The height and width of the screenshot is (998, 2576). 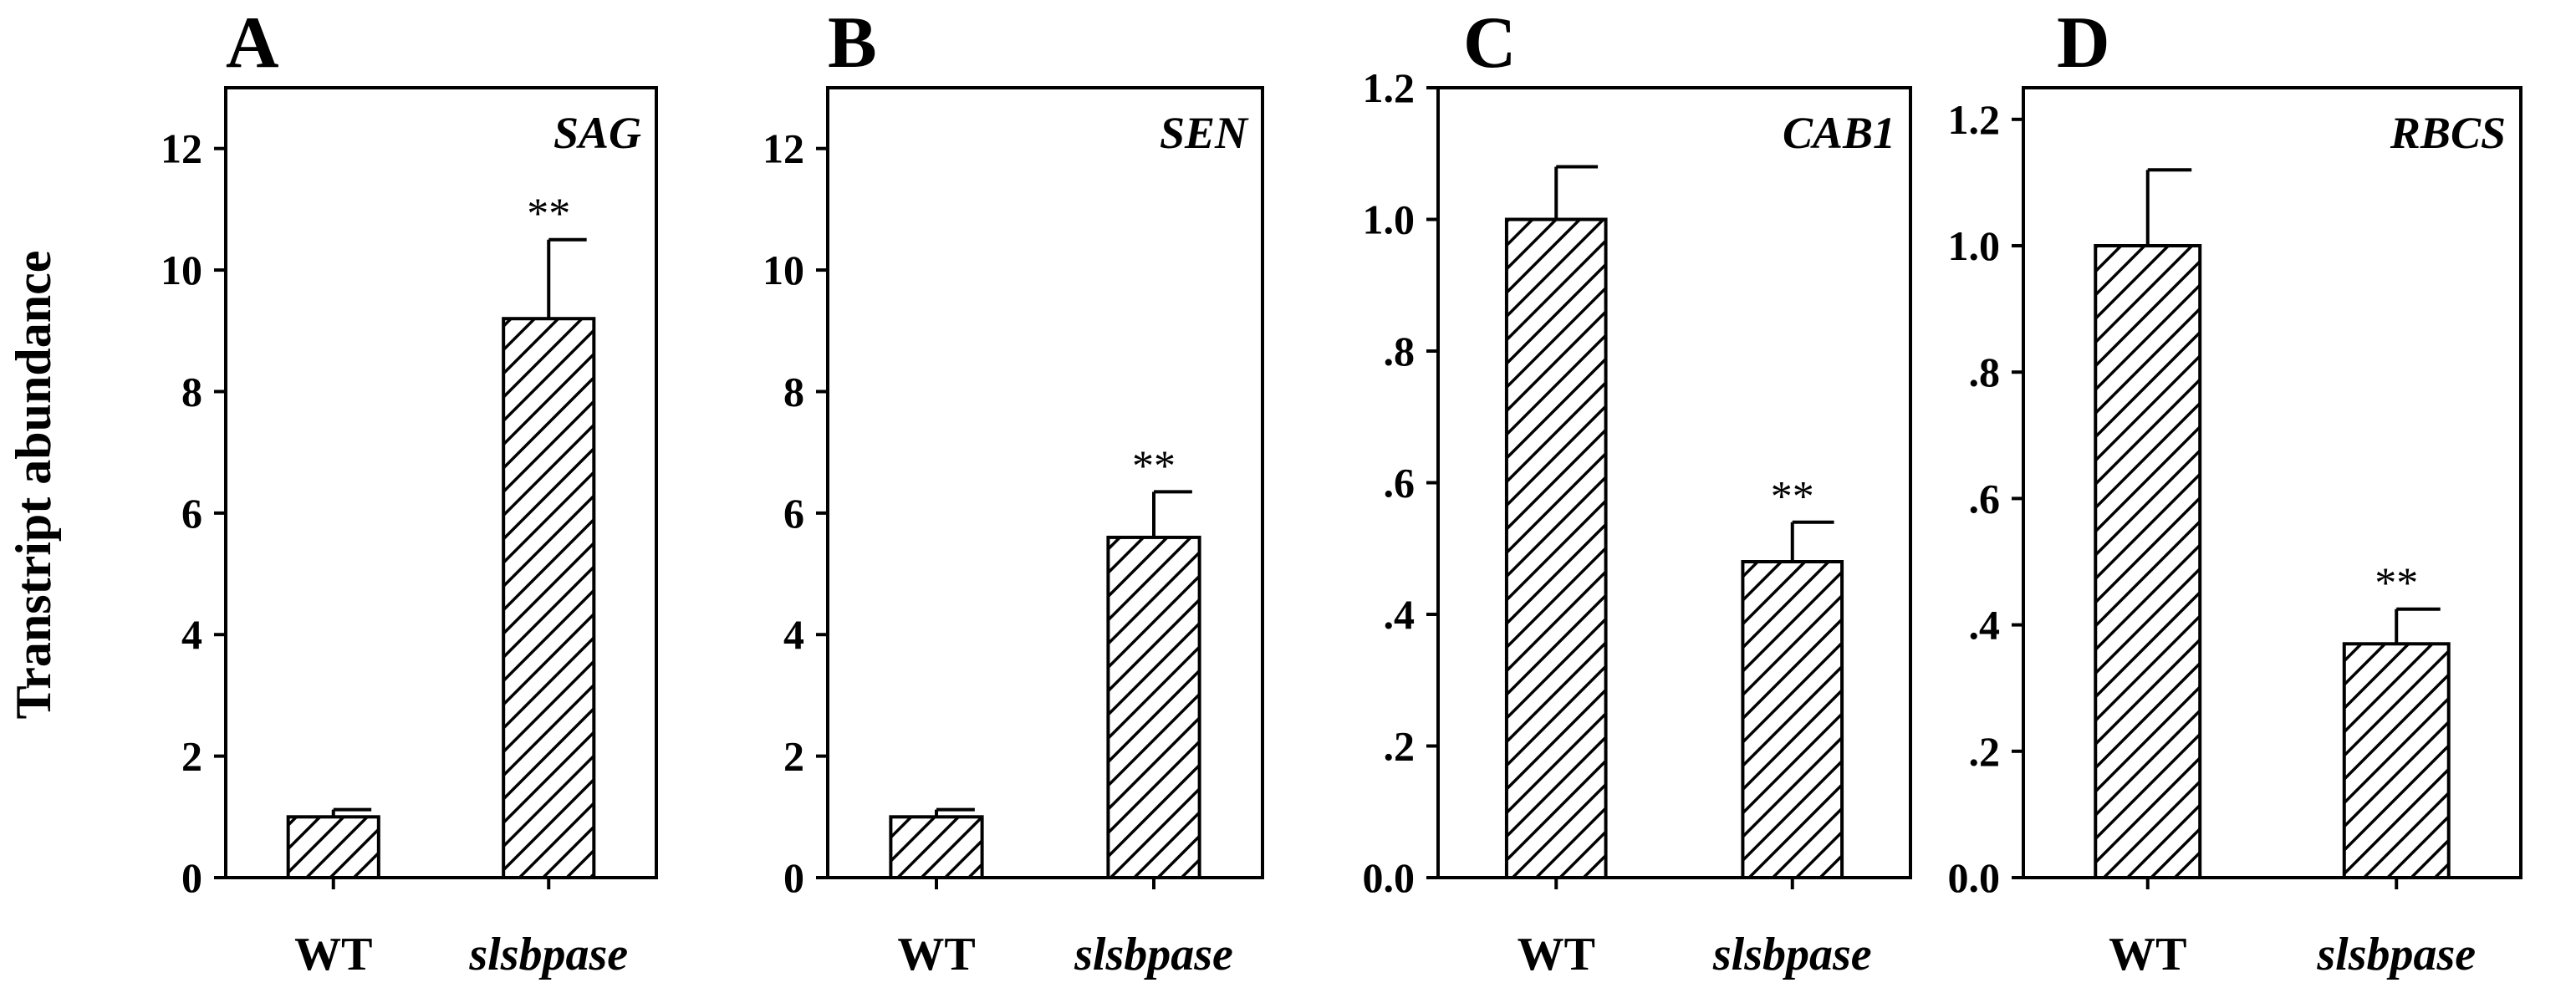 What do you see at coordinates (253, 43) in the screenshot?
I see `panel-letter: A` at bounding box center [253, 43].